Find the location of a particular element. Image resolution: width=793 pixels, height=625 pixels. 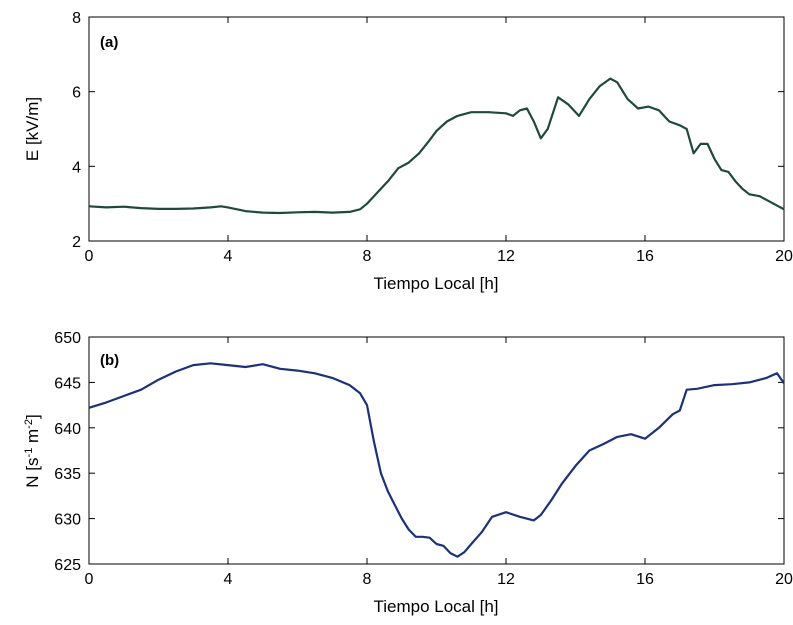

panel-a-y-tick-label: 4 is located at coordinates (76, 167).